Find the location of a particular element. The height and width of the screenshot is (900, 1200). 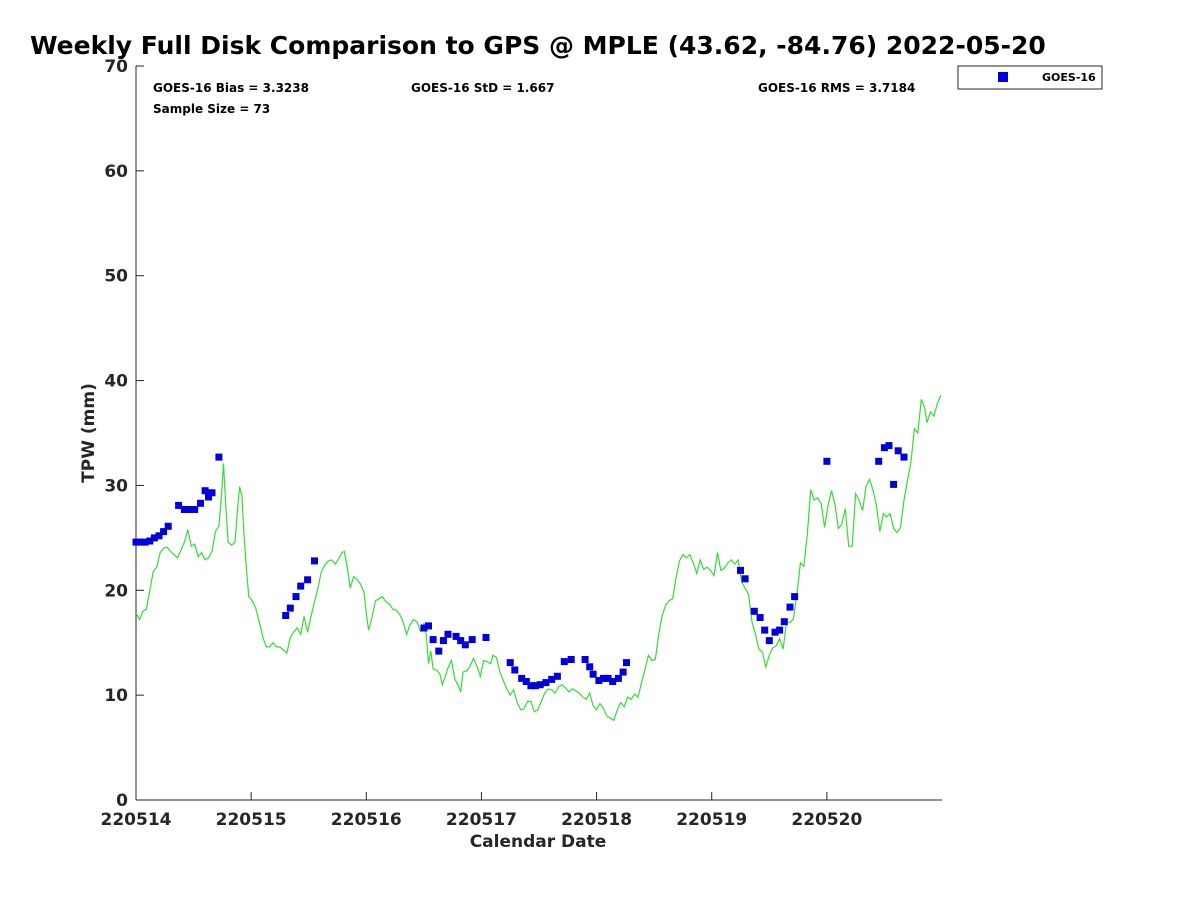

x-tick-label: 220517 is located at coordinates (481, 820).